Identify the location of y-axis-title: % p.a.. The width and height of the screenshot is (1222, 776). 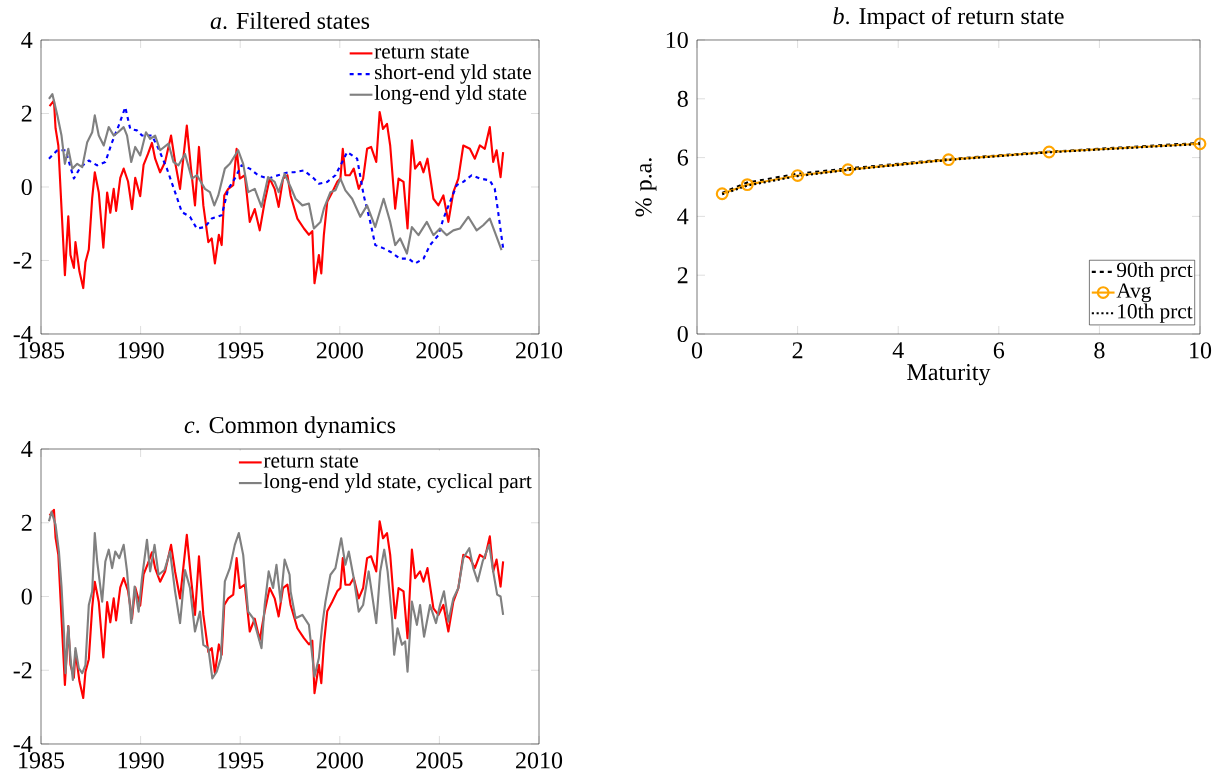
(646, 187).